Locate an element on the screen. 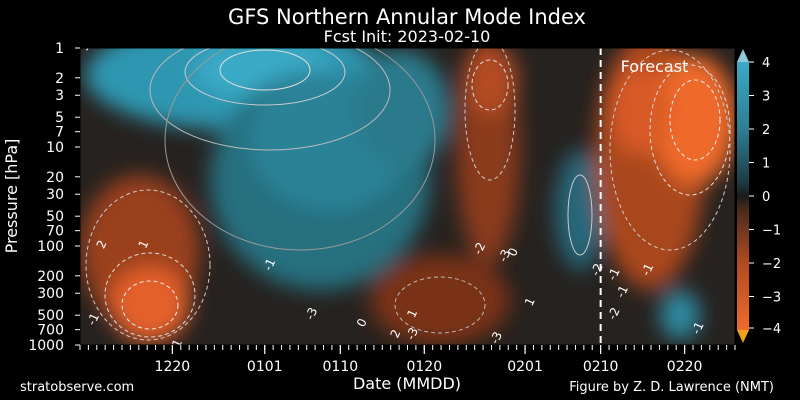  x-tick-label: 0210 is located at coordinates (601, 367).